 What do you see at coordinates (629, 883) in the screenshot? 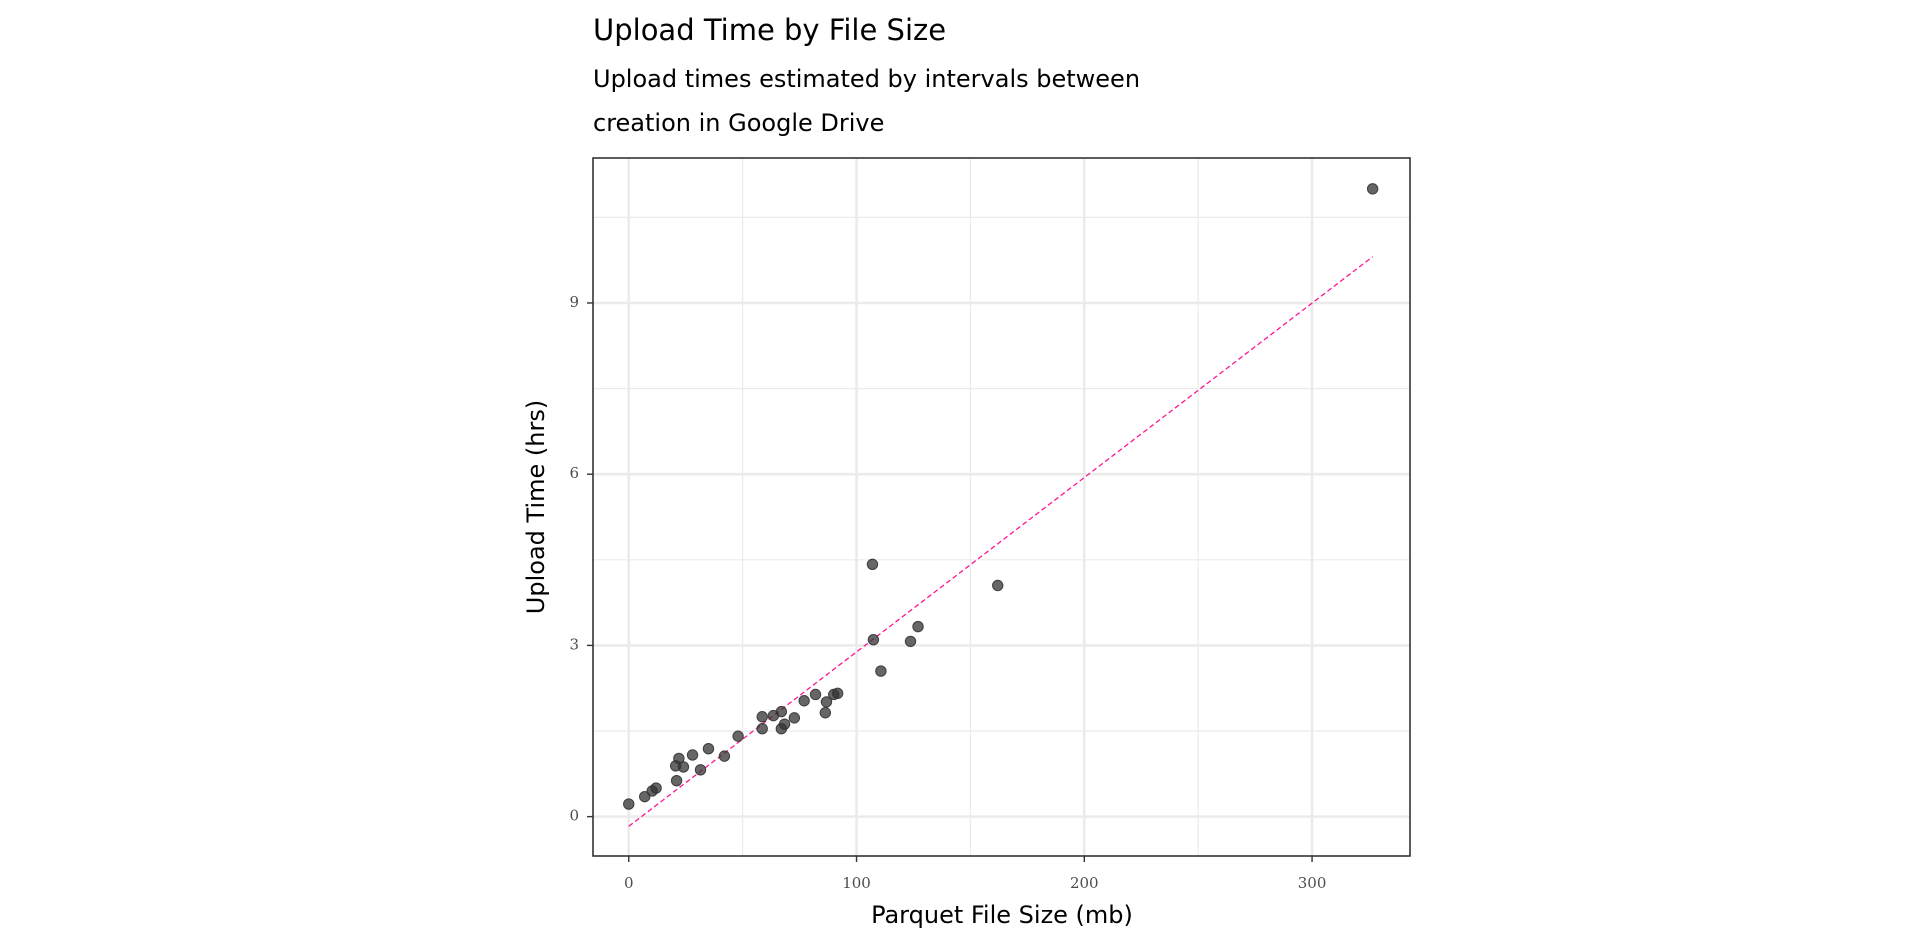
I see `x-tick-label: 0` at bounding box center [629, 883].